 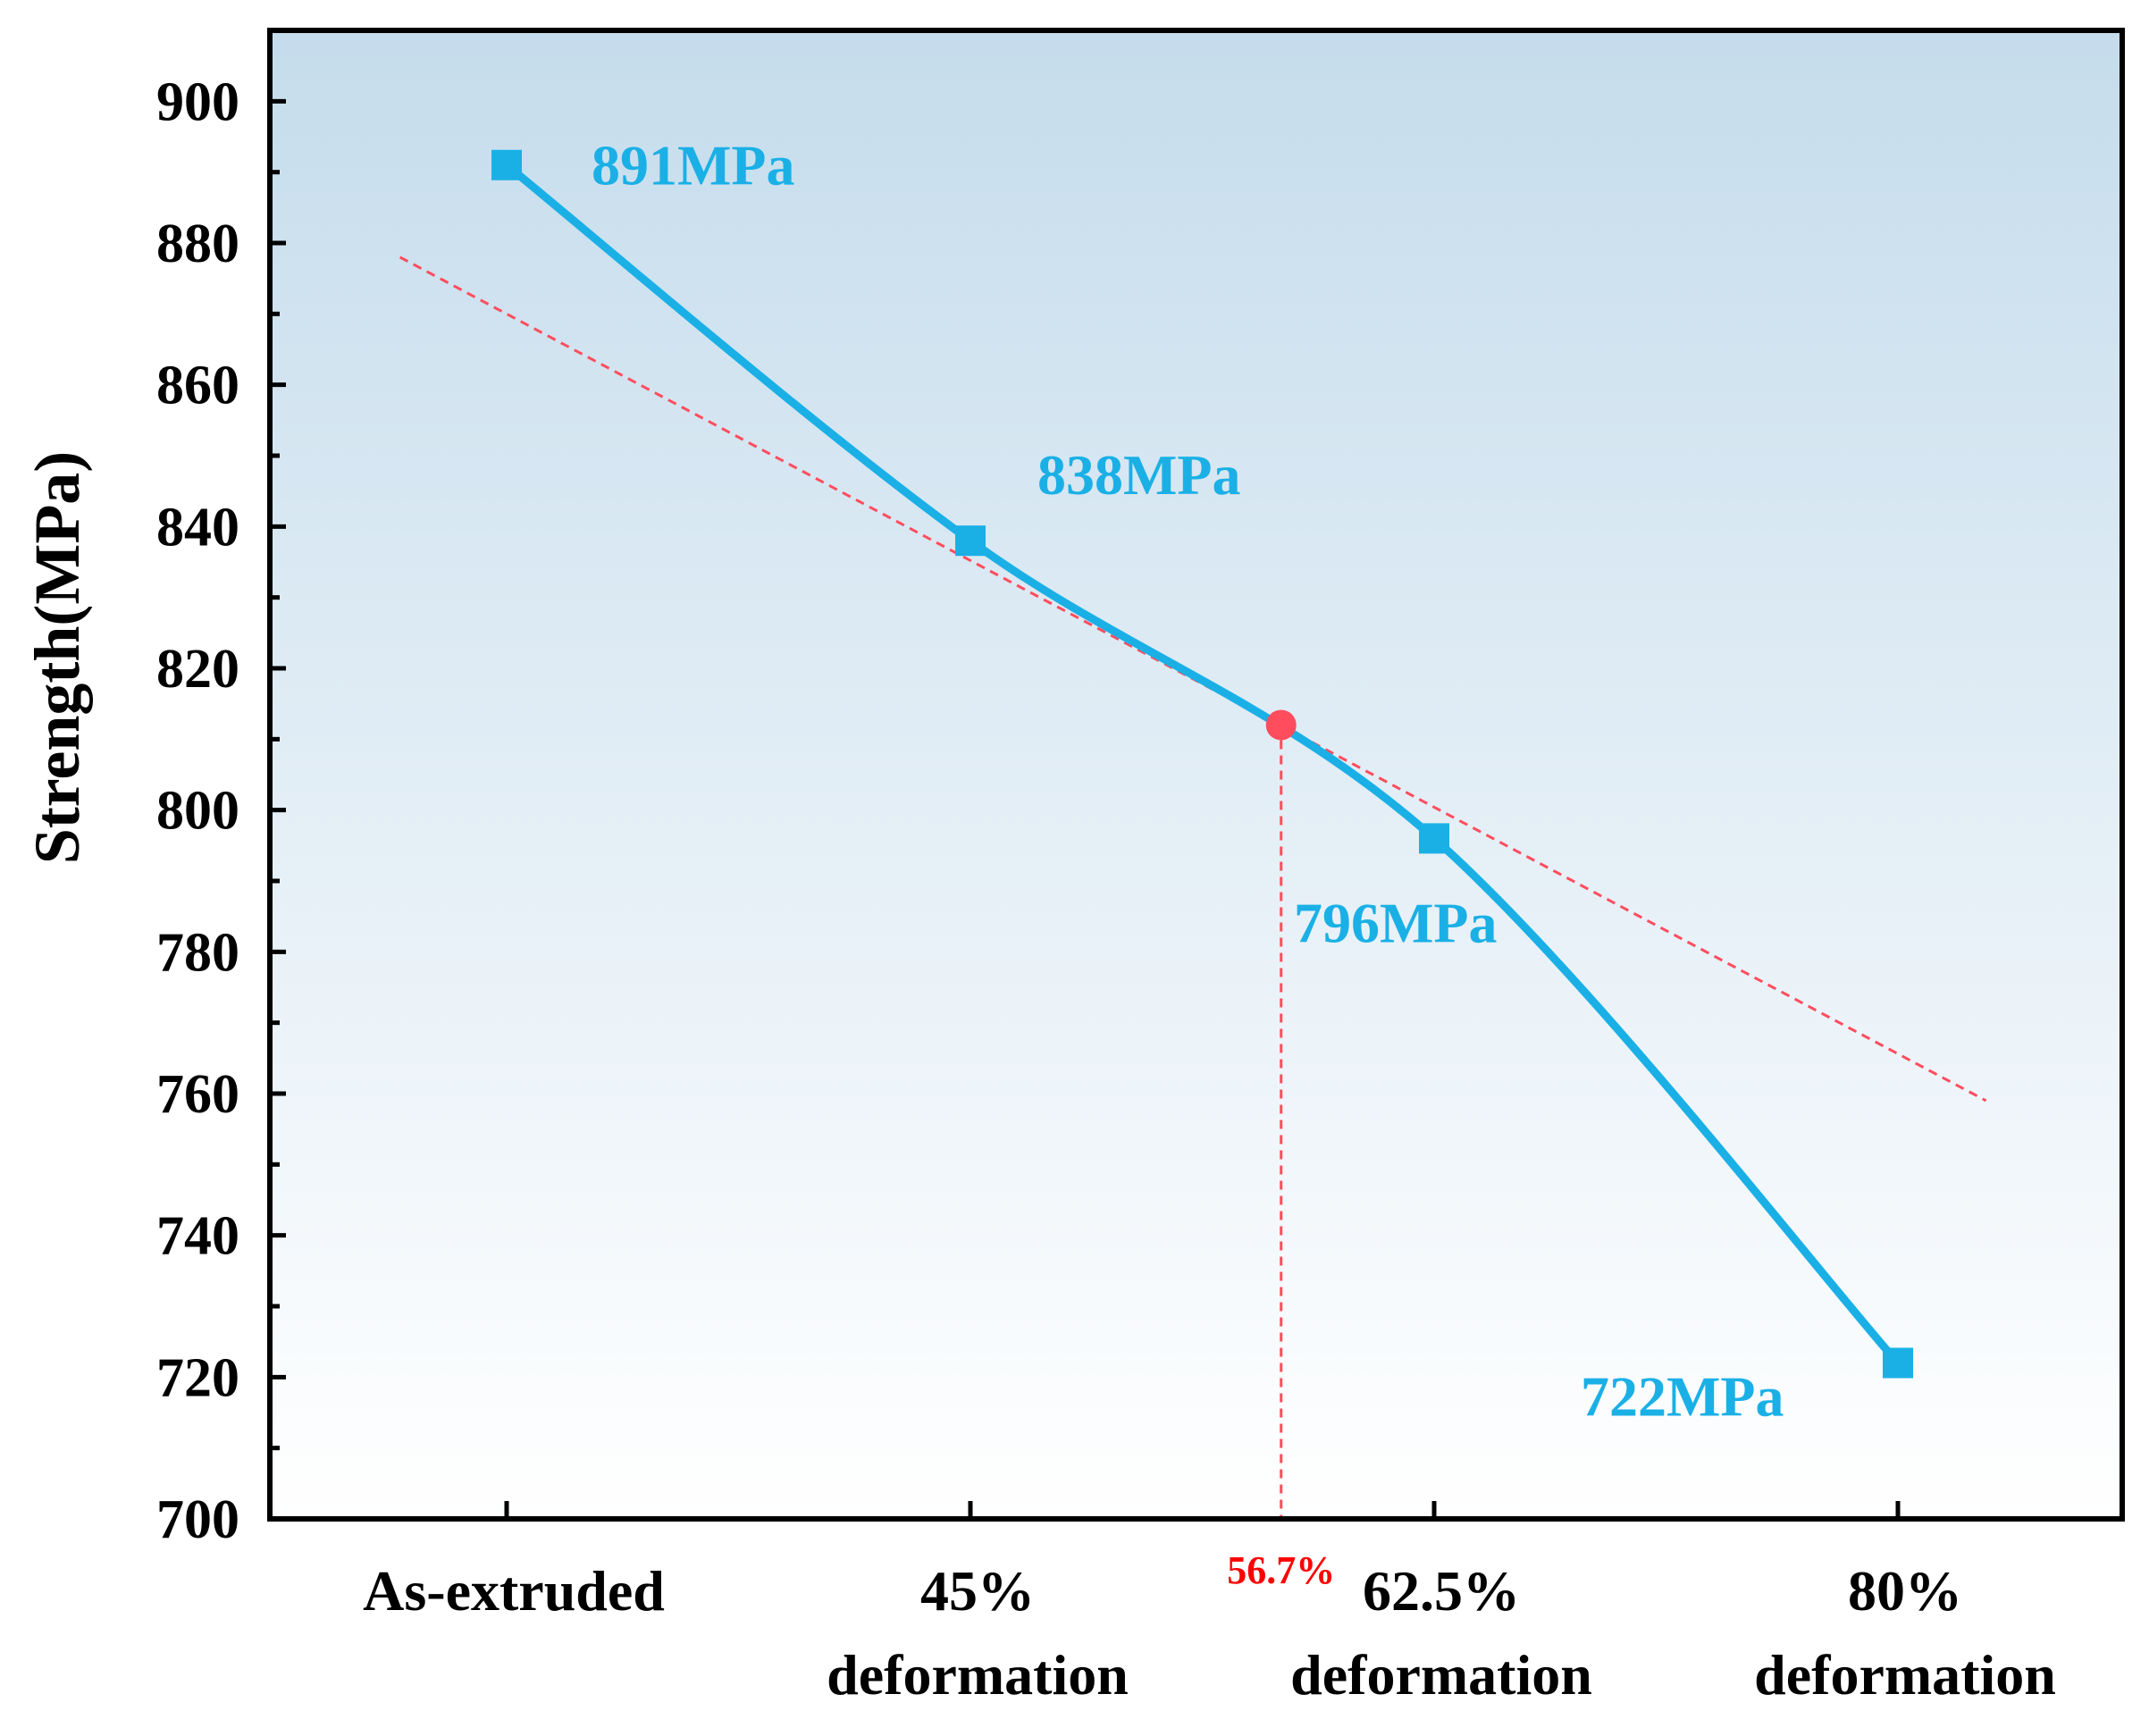 What do you see at coordinates (197, 1519) in the screenshot?
I see `y-tick-label: 700` at bounding box center [197, 1519].